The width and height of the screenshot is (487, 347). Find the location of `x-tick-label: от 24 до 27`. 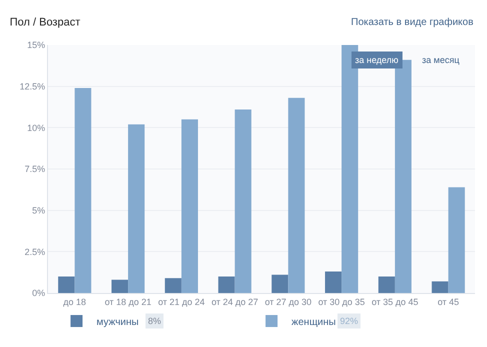

x-tick-label: от 24 до 27 is located at coordinates (234, 301).